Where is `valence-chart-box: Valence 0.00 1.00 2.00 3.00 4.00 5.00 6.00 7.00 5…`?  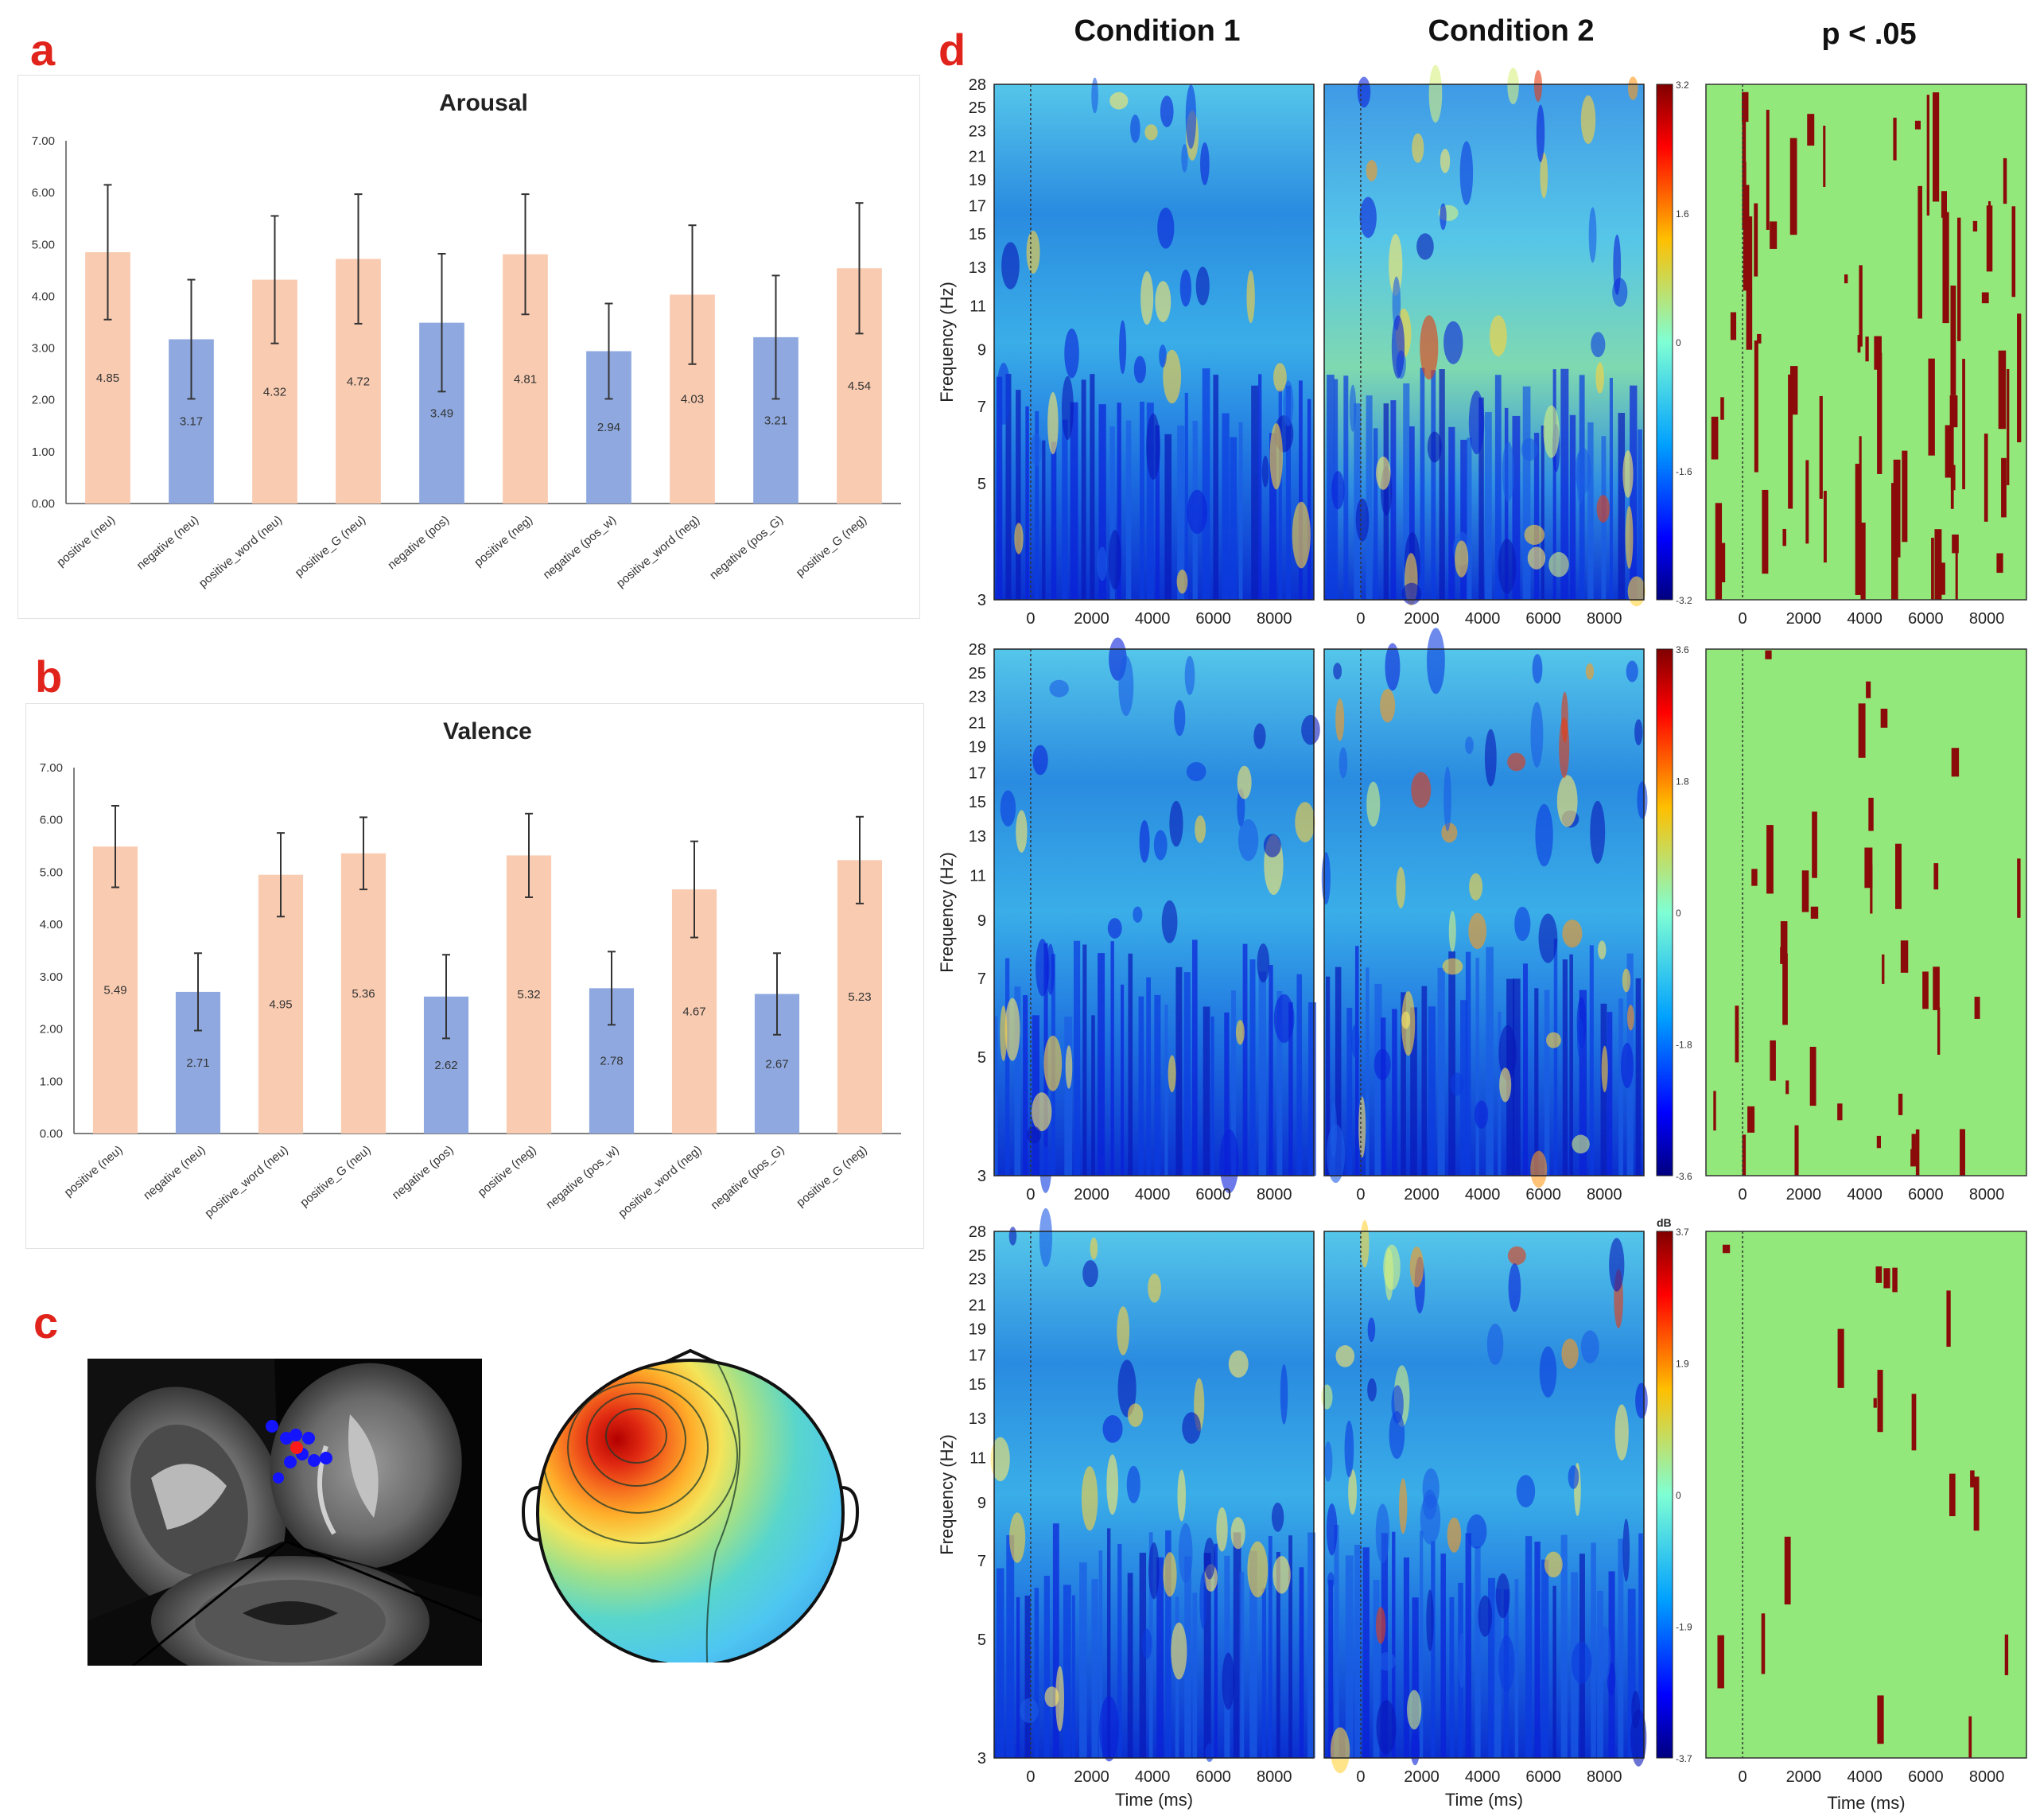 valence-chart-box: Valence 0.00 1.00 2.00 3.00 4.00 5.00 6.00 7.00 5… is located at coordinates (474, 976).